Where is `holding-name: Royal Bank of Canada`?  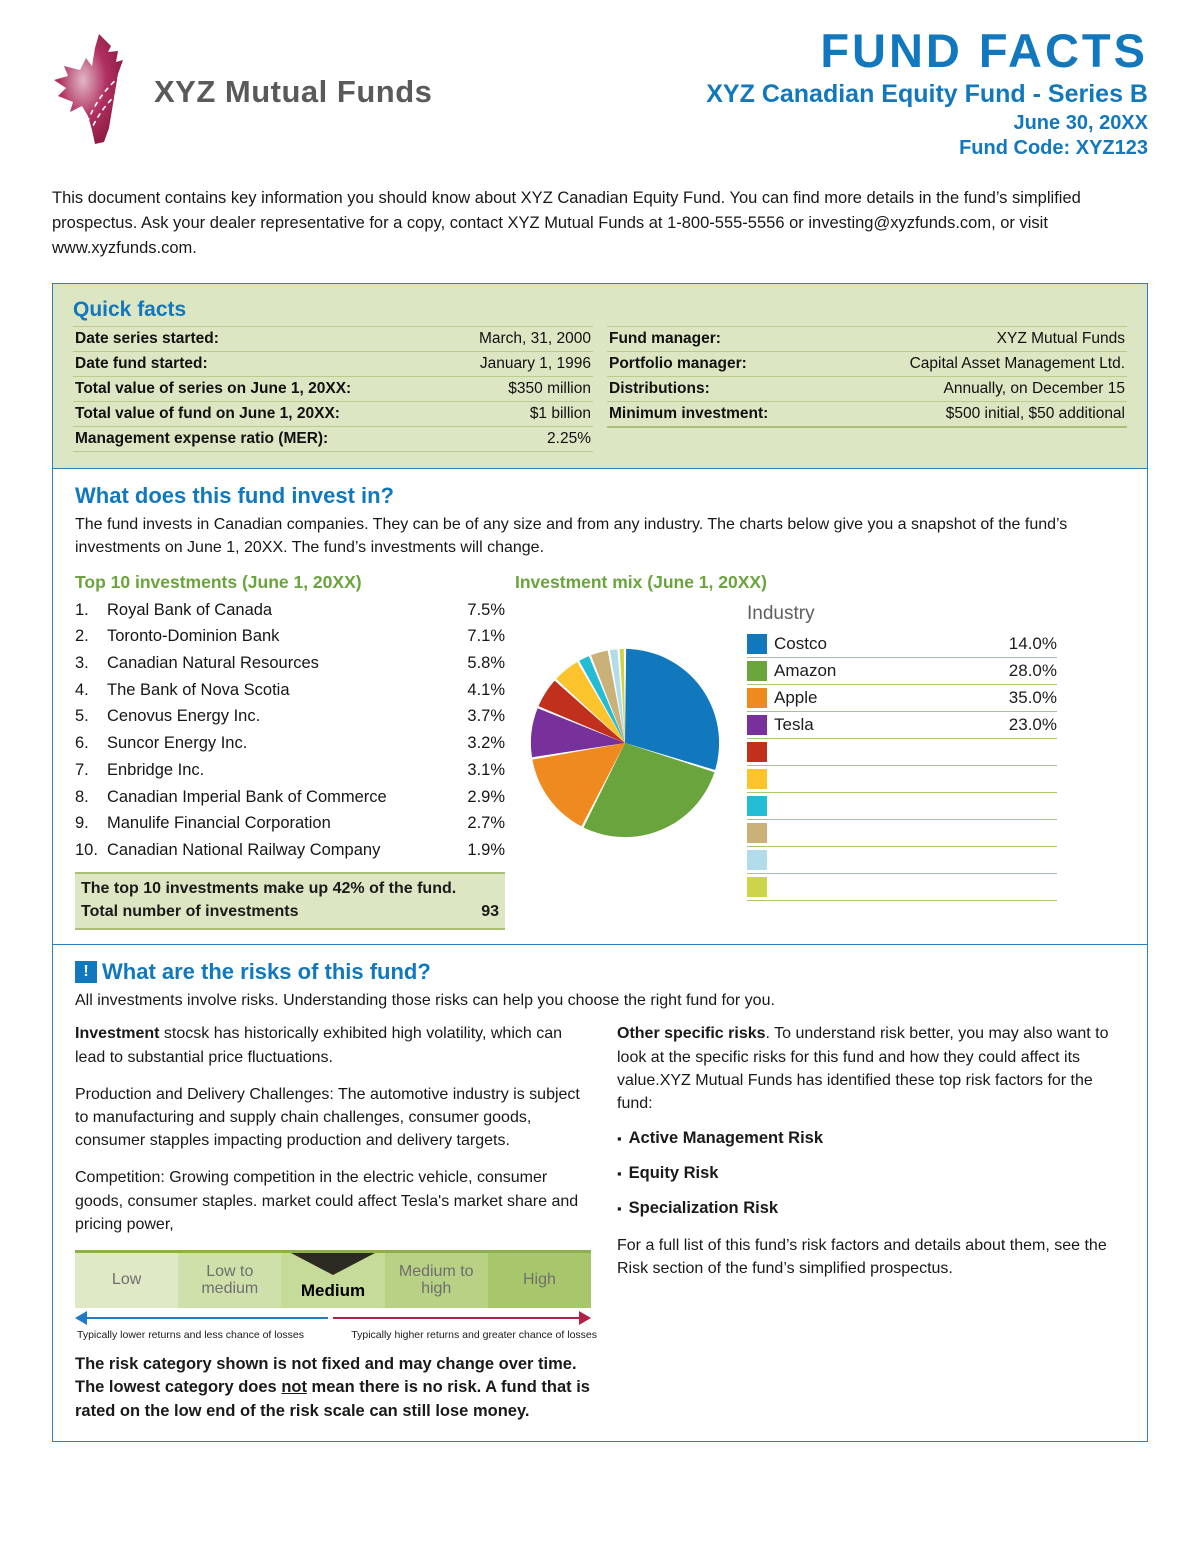 holding-name: Royal Bank of Canada is located at coordinates (190, 609).